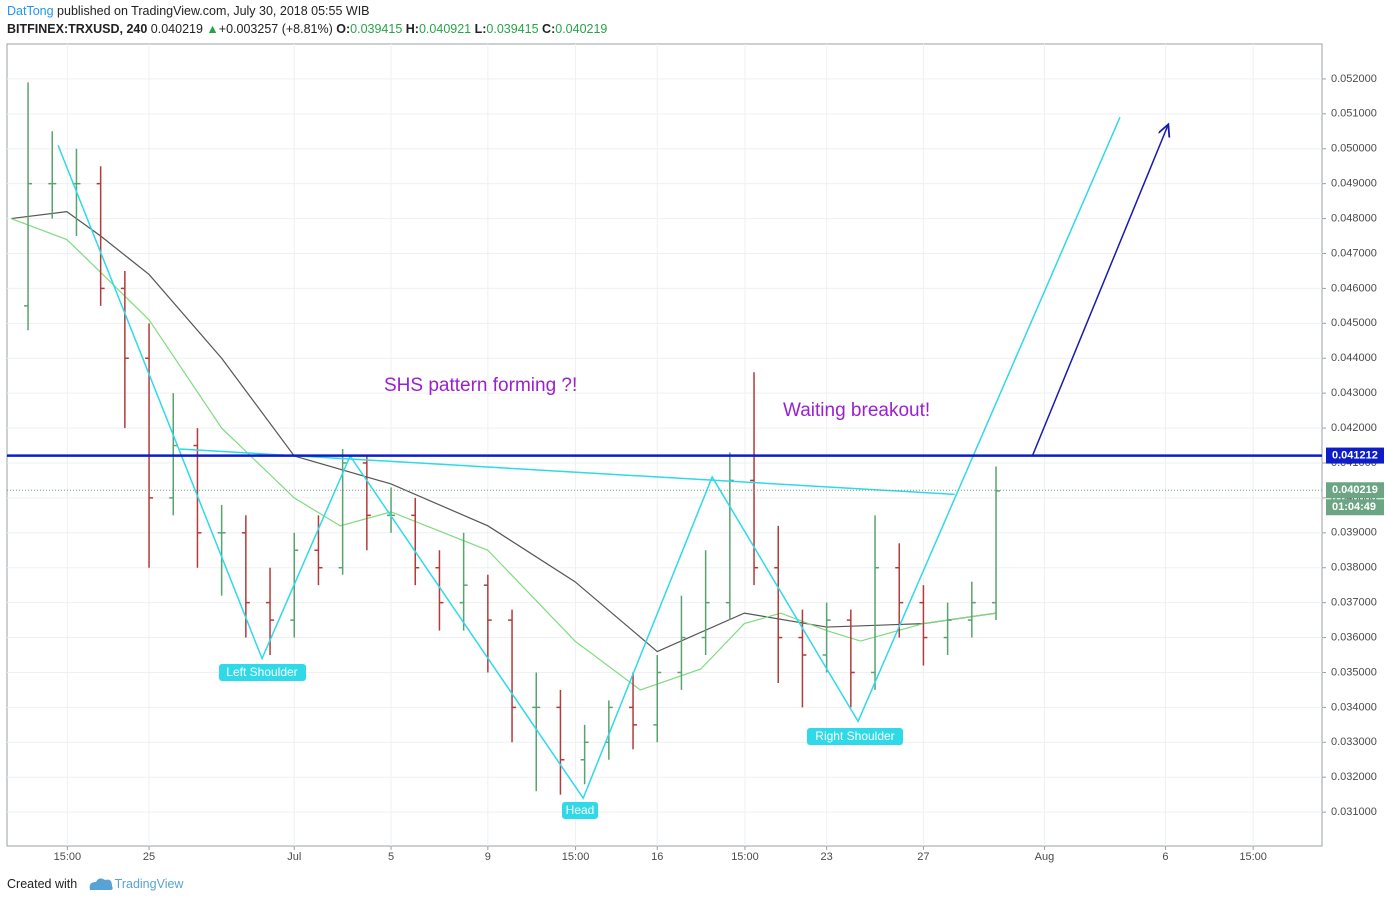 The image size is (1387, 902). I want to click on x-tick-label: 27, so click(923, 857).